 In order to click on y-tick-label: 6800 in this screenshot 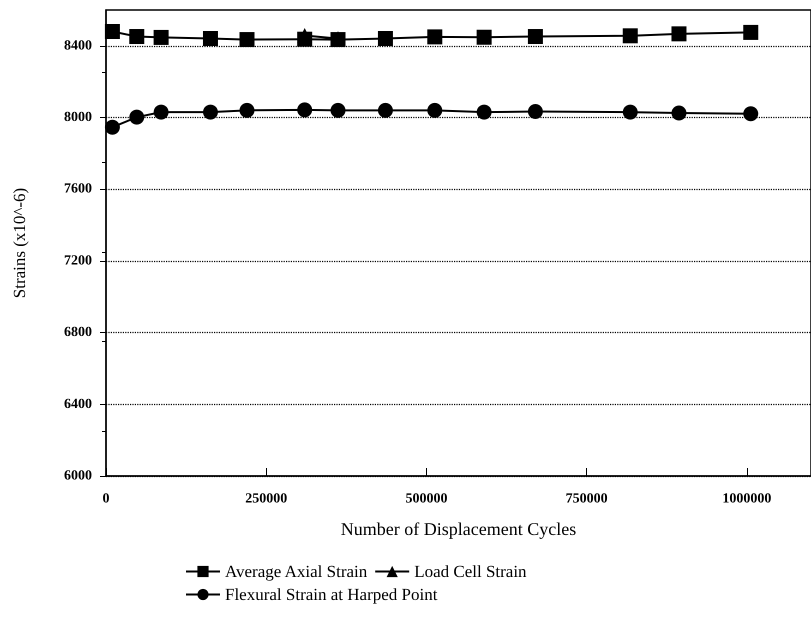, I will do `click(78, 332)`.